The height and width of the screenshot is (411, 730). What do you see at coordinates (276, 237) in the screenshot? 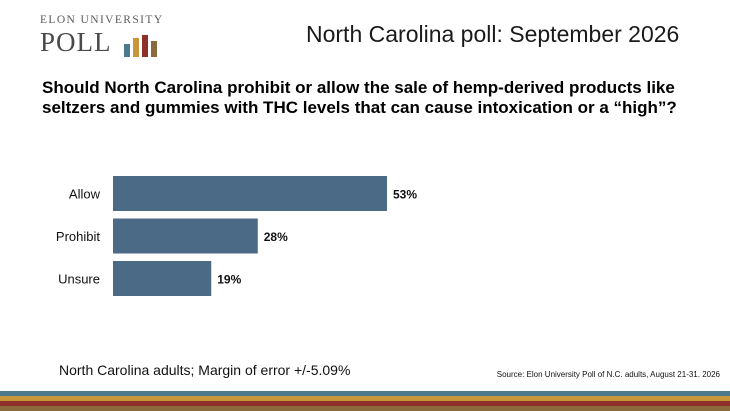
I see `value-label-prohibit: 28%` at bounding box center [276, 237].